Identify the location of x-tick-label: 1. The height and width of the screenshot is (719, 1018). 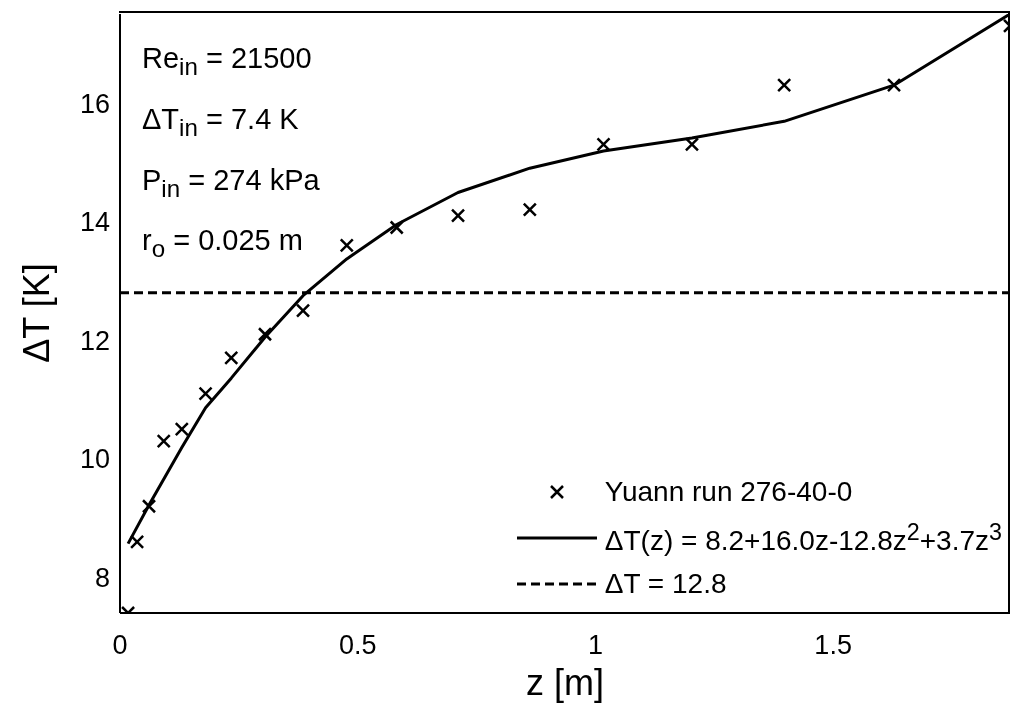
(595, 645).